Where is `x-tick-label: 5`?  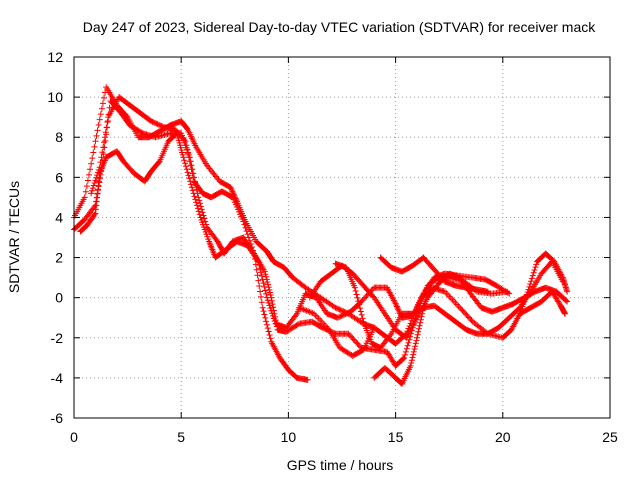 x-tick-label: 5 is located at coordinates (181, 437).